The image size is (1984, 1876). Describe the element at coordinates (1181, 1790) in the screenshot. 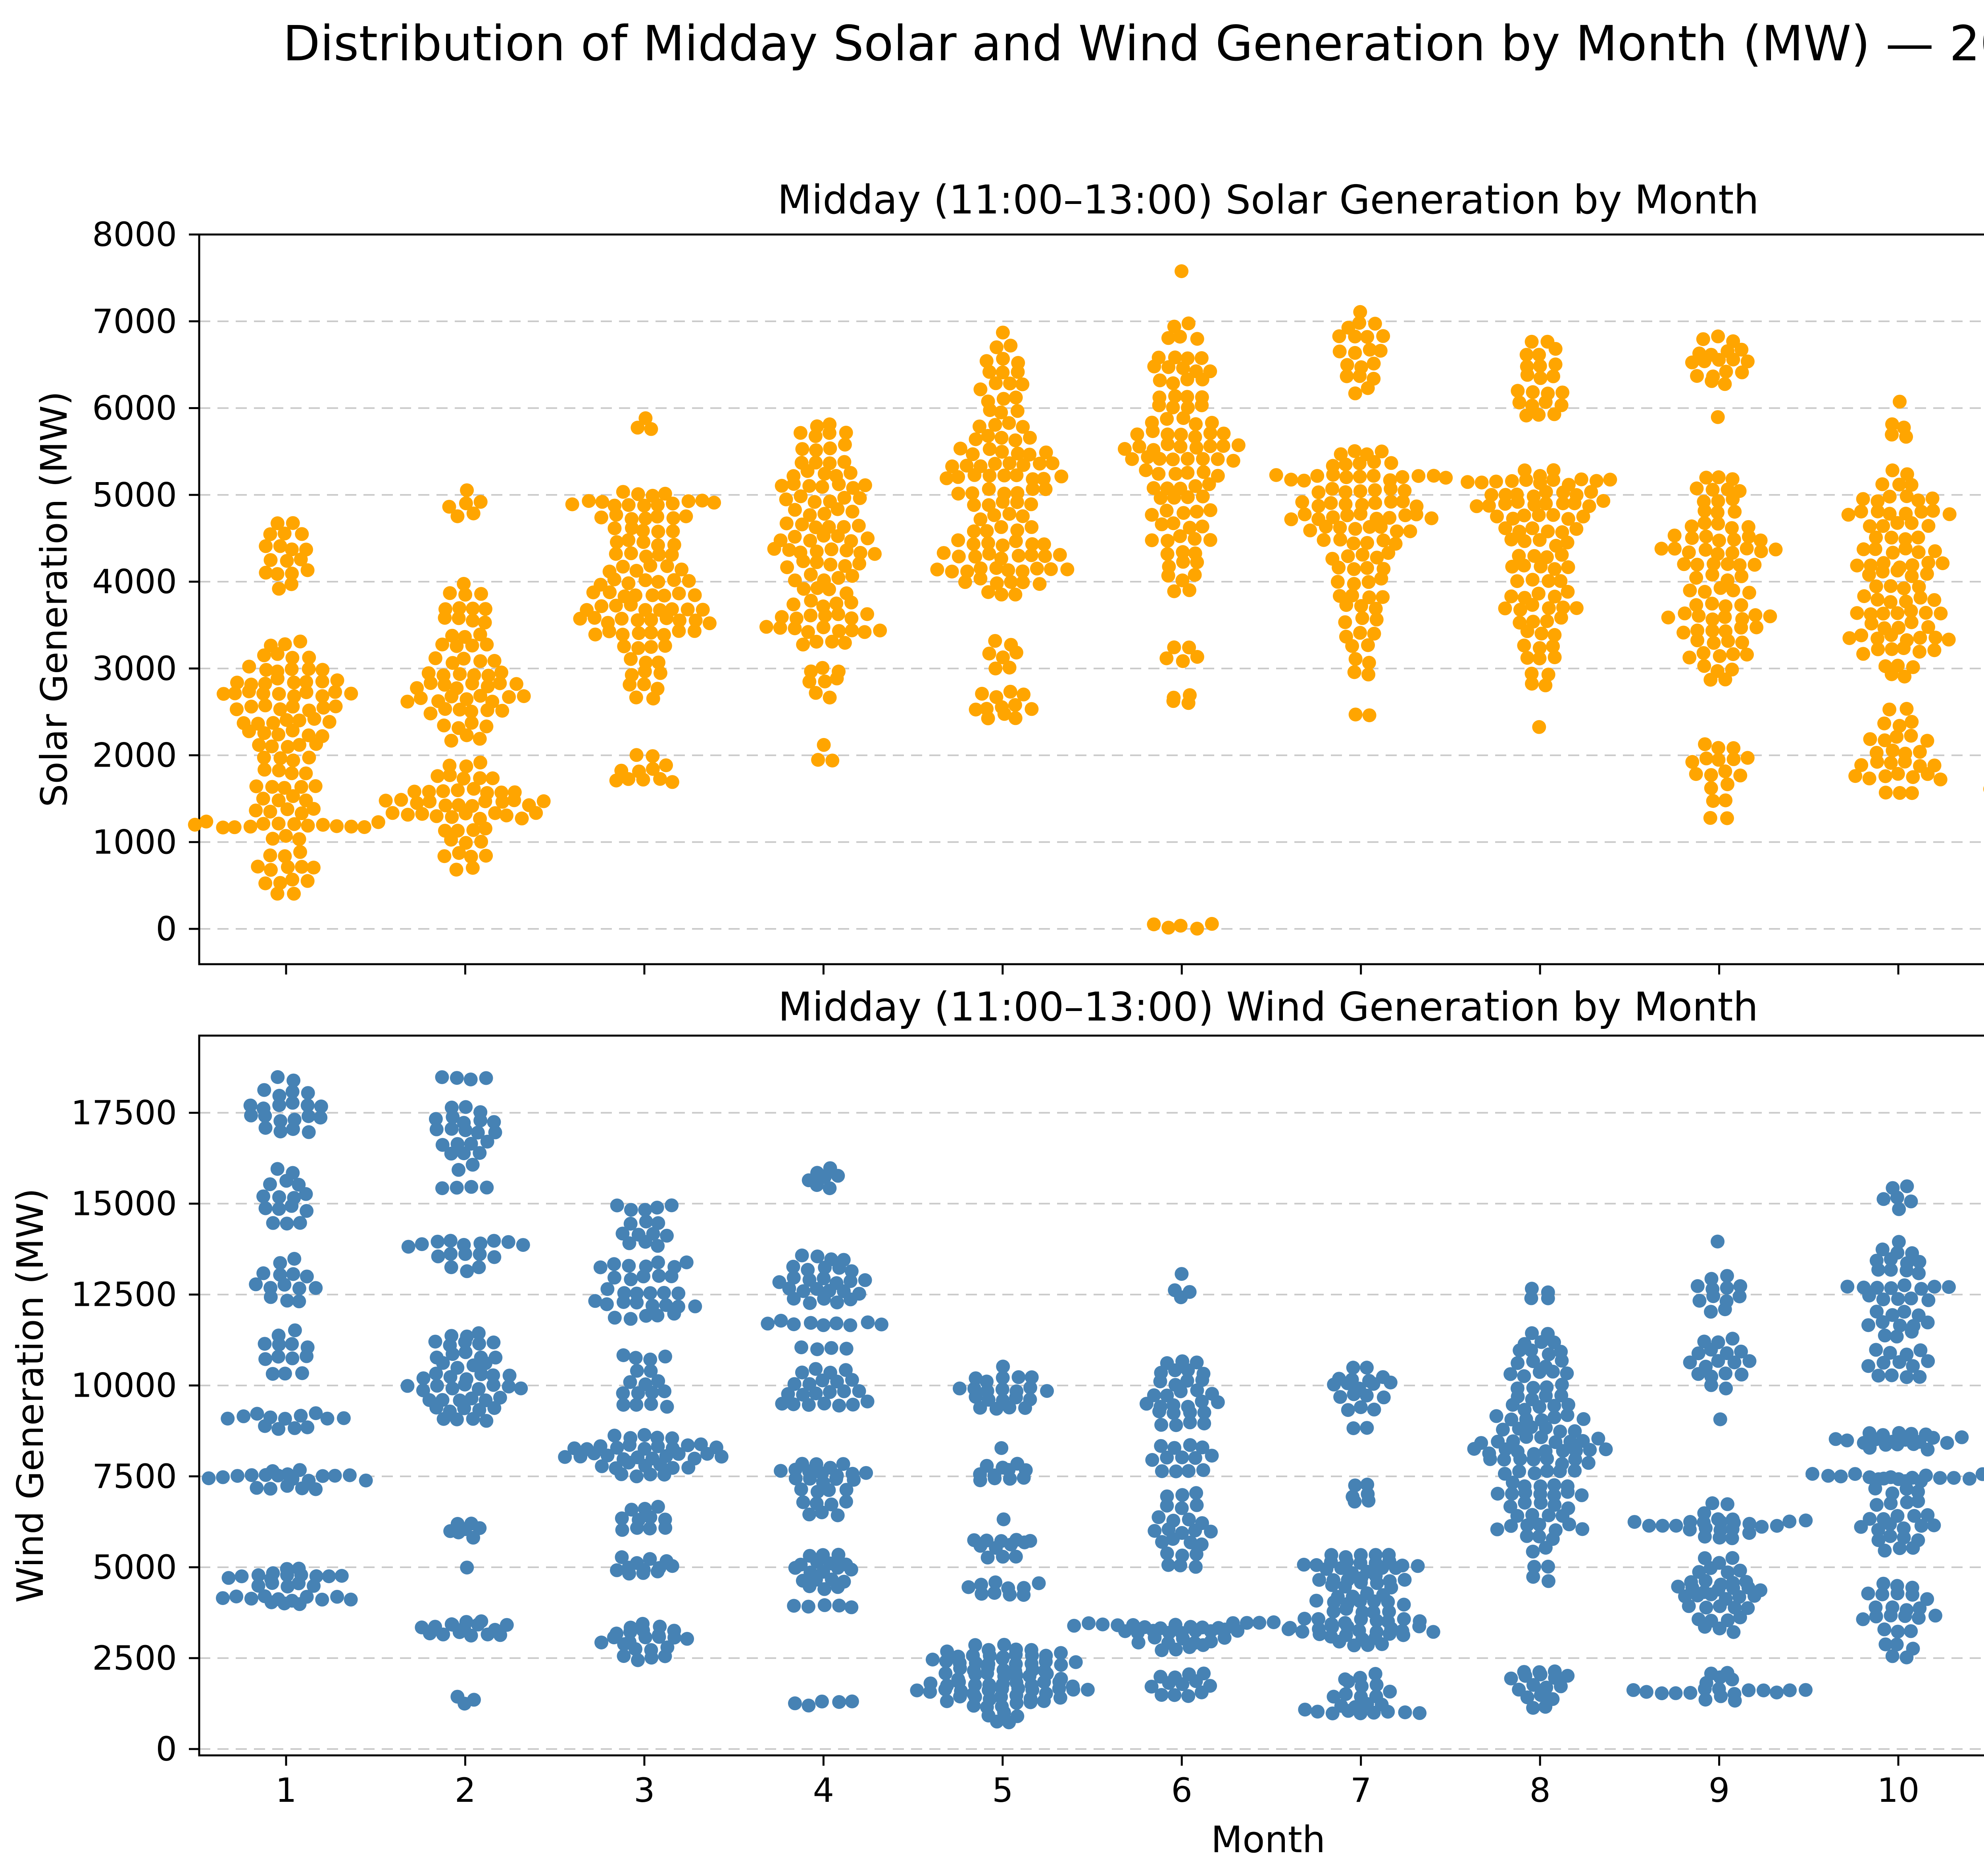

I see `x-tick-label: 6` at that location.